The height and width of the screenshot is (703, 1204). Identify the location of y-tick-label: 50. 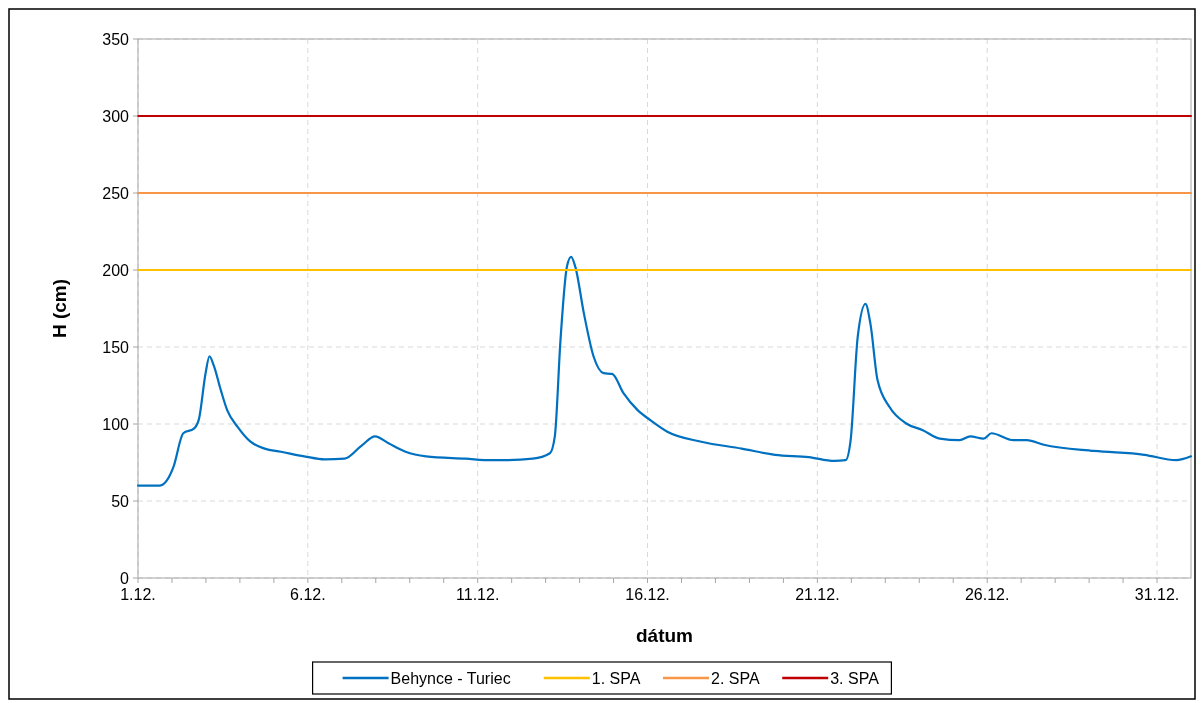
(120, 501).